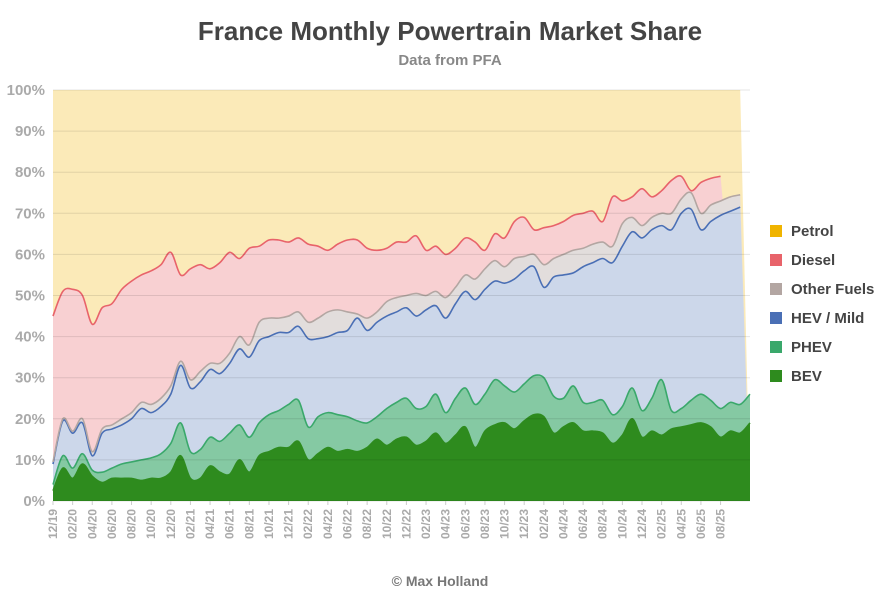  Describe the element at coordinates (30, 337) in the screenshot. I see `y-tick-label: 40%` at that location.